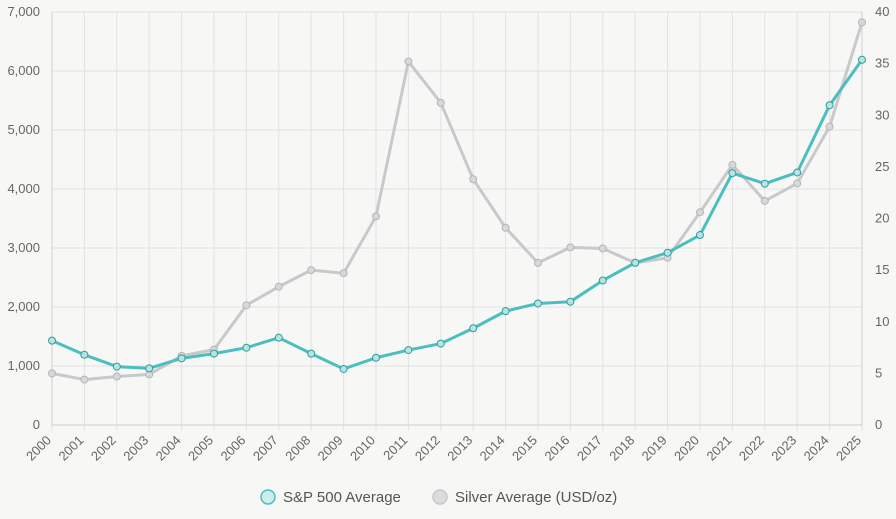 This screenshot has width=896, height=519. What do you see at coordinates (265, 448) in the screenshot?
I see `x-tick-label: 2007` at bounding box center [265, 448].